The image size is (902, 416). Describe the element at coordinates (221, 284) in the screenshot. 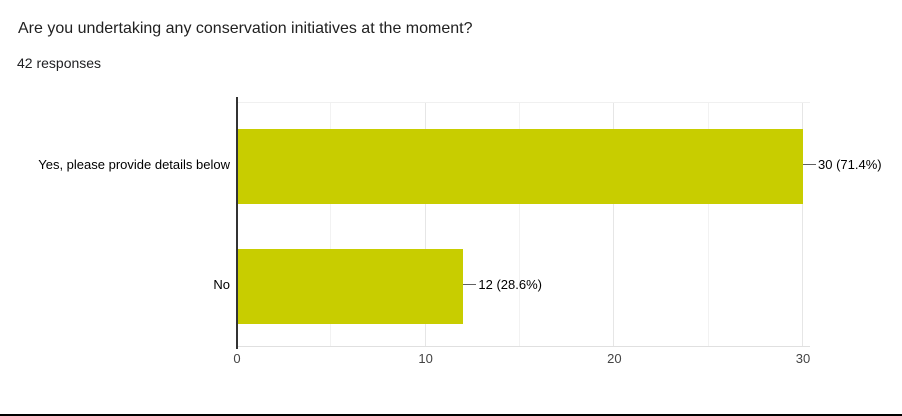

I see `category-label: No` at that location.